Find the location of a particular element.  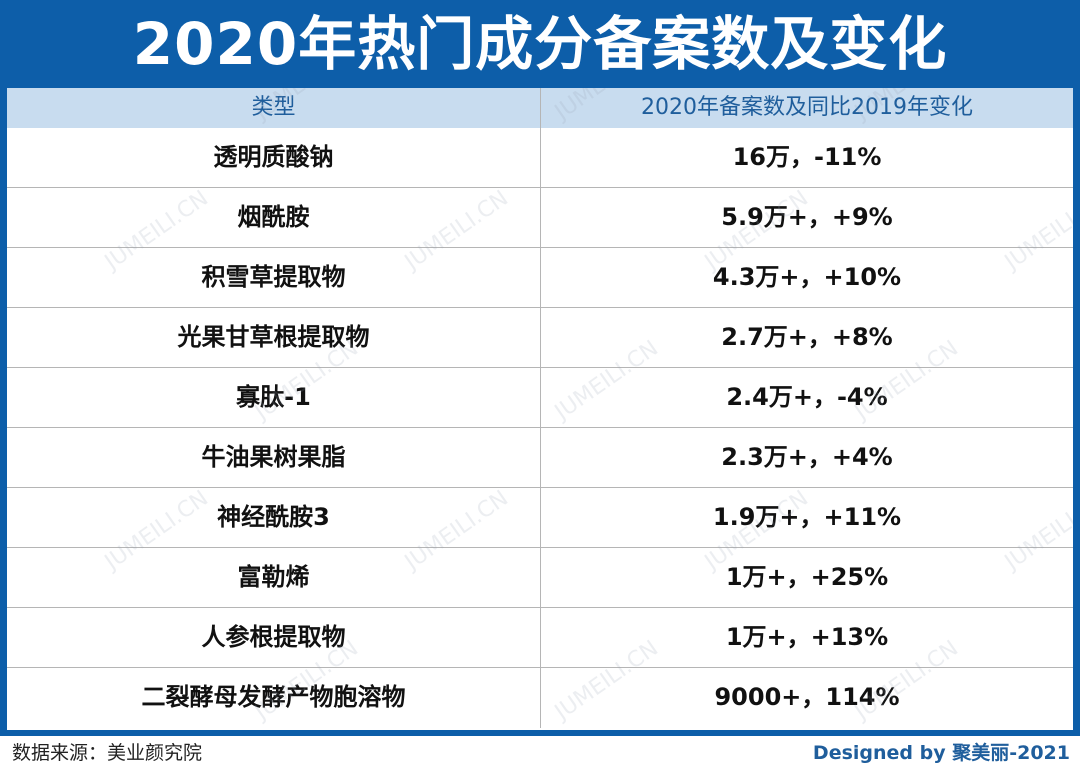

cell-ingredient: 积雪草提取物 is located at coordinates (274, 277).